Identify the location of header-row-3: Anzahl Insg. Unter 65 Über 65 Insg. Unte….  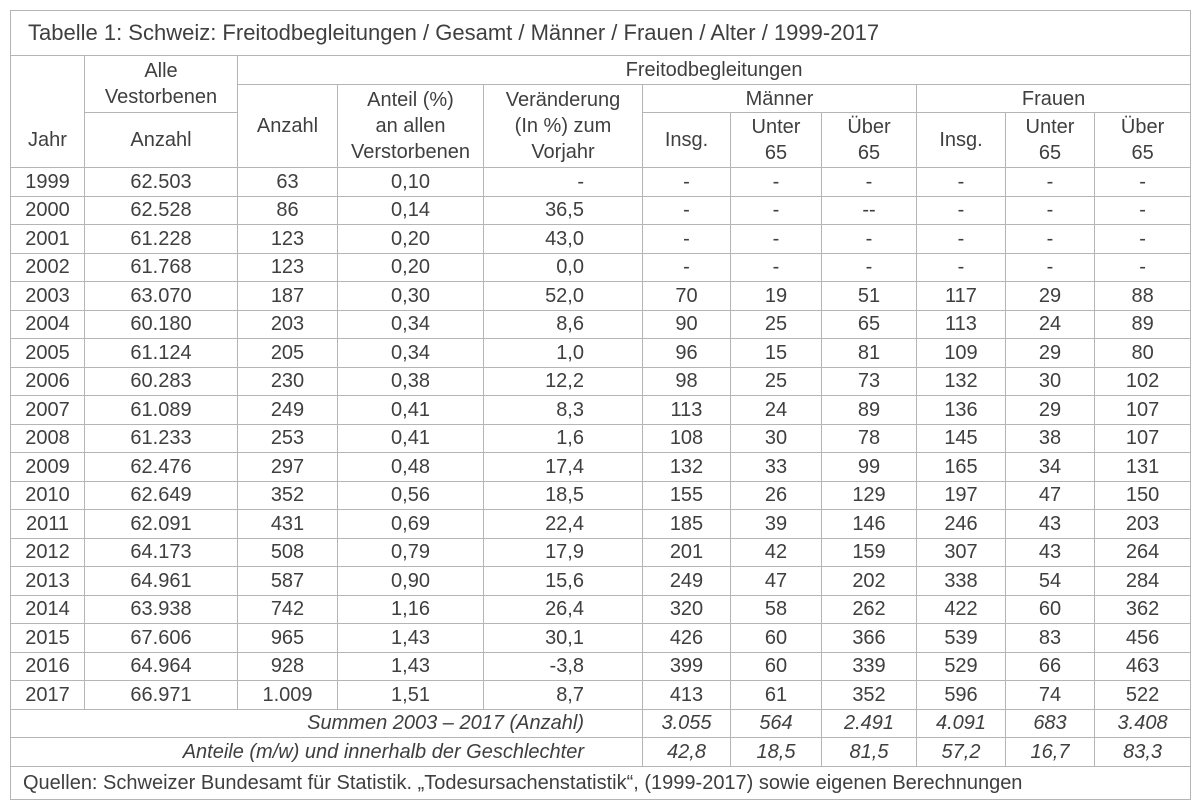
(601, 140).